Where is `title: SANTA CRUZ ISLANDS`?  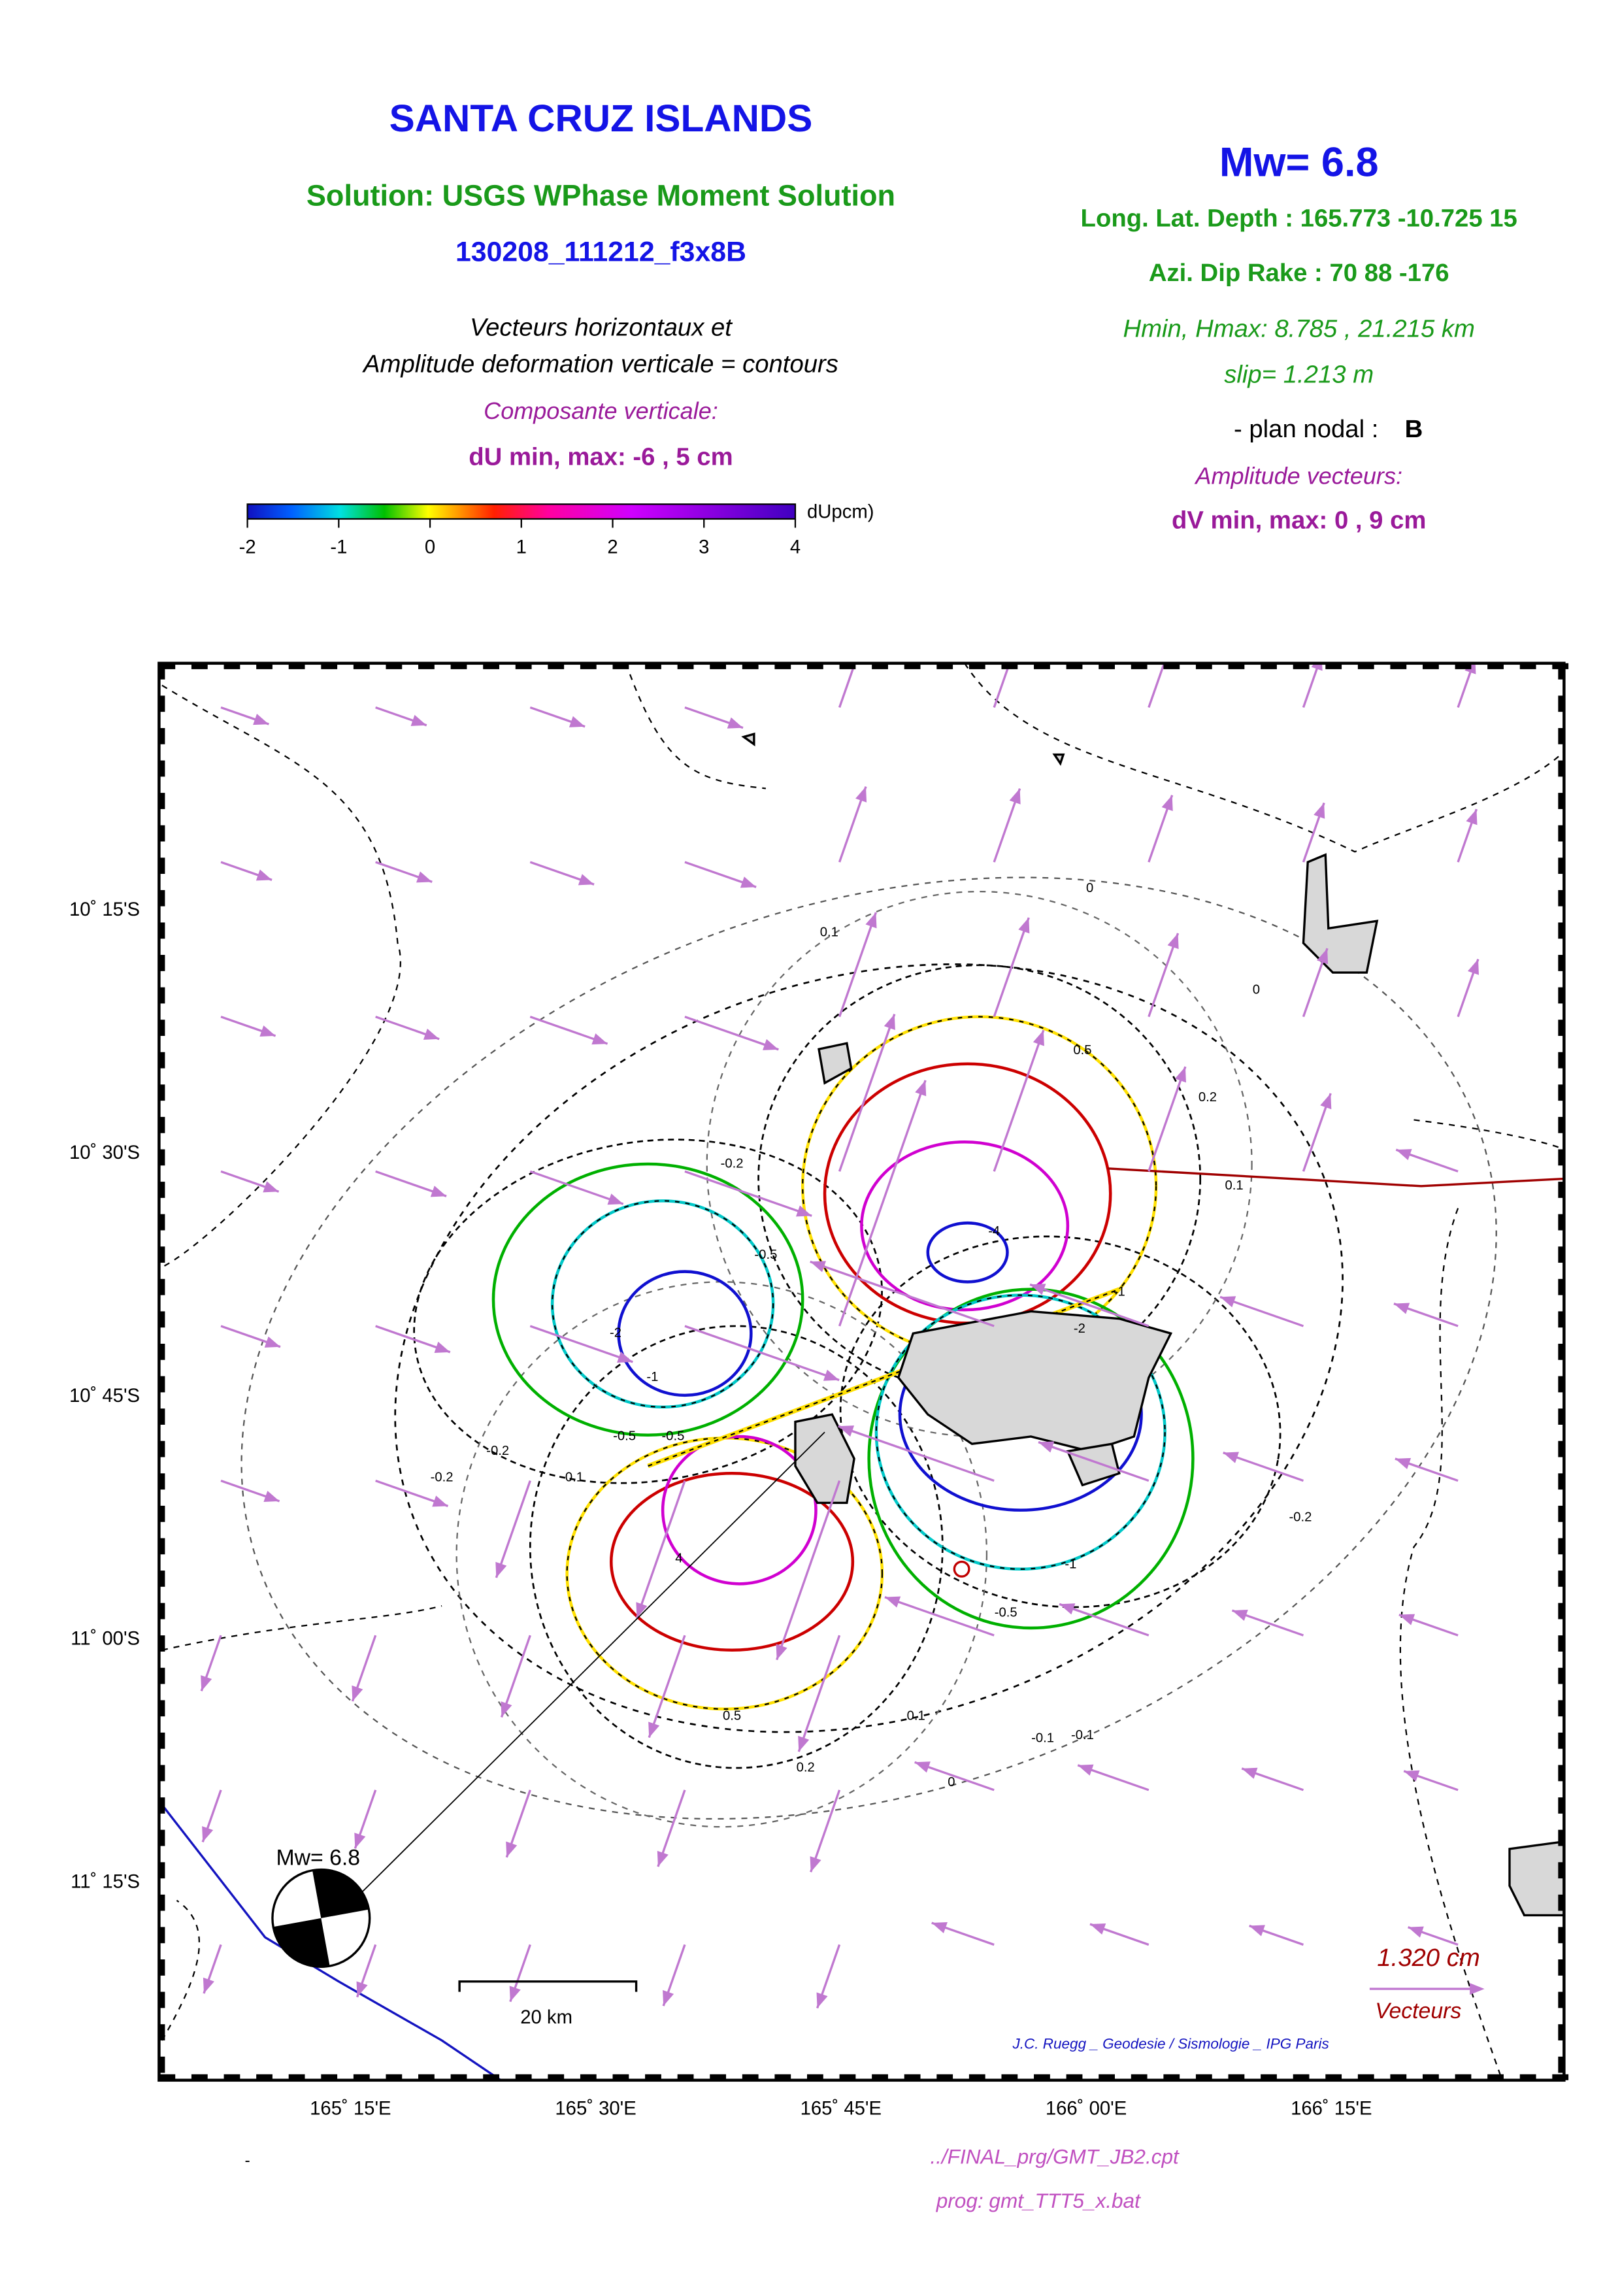
title: SANTA CRUZ ISLANDS is located at coordinates (601, 118).